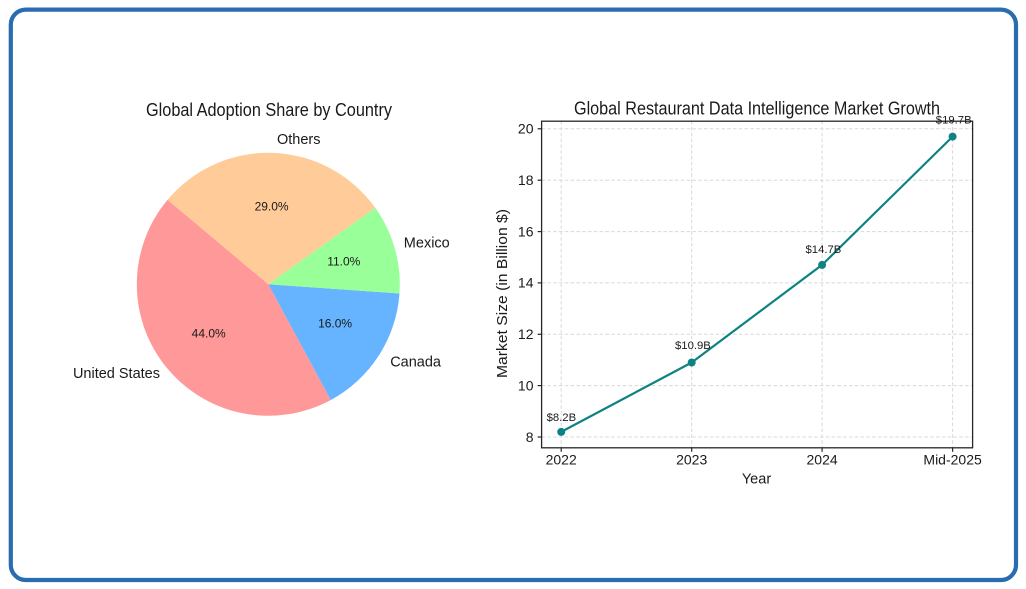 This screenshot has height=589, width=1026. What do you see at coordinates (416, 363) in the screenshot?
I see `svg-text: Canada` at bounding box center [416, 363].